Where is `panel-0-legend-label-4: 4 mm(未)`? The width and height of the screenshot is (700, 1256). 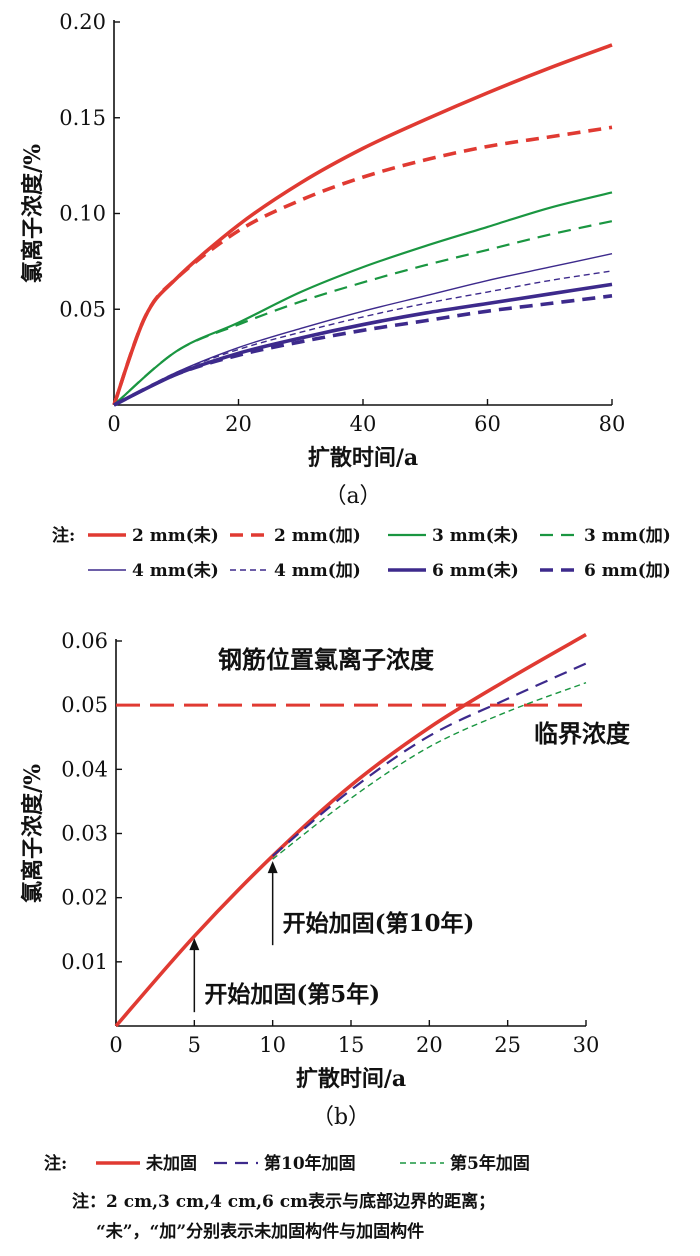 panel-0-legend-label-4: 4 mm(未) is located at coordinates (175, 570).